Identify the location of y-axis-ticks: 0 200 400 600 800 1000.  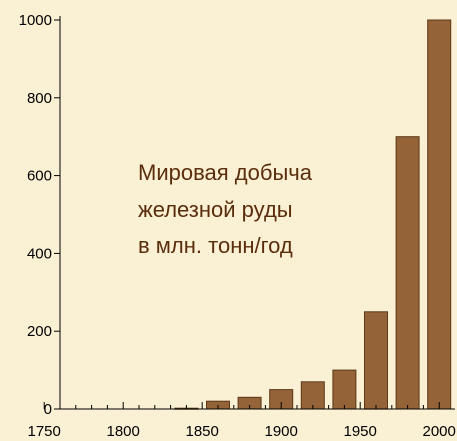
(39, 215).